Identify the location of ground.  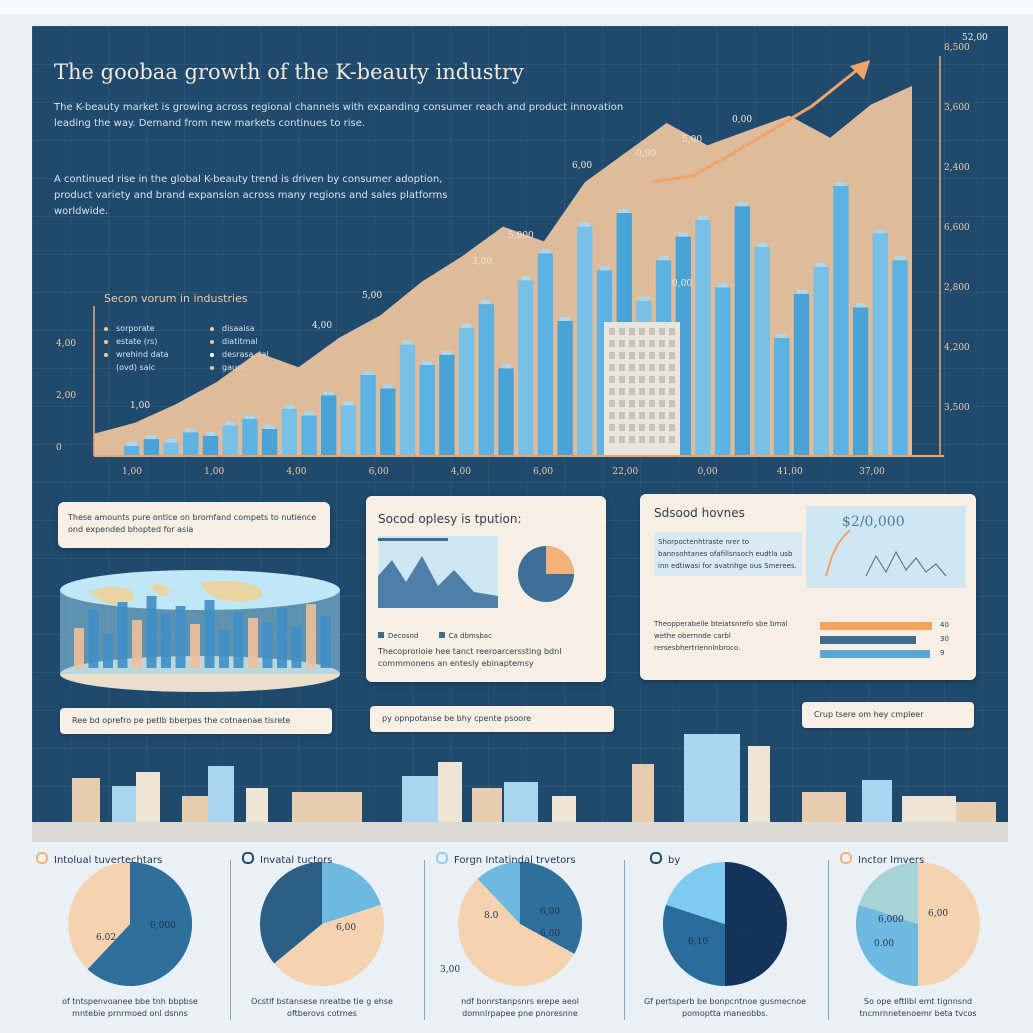
(520, 832).